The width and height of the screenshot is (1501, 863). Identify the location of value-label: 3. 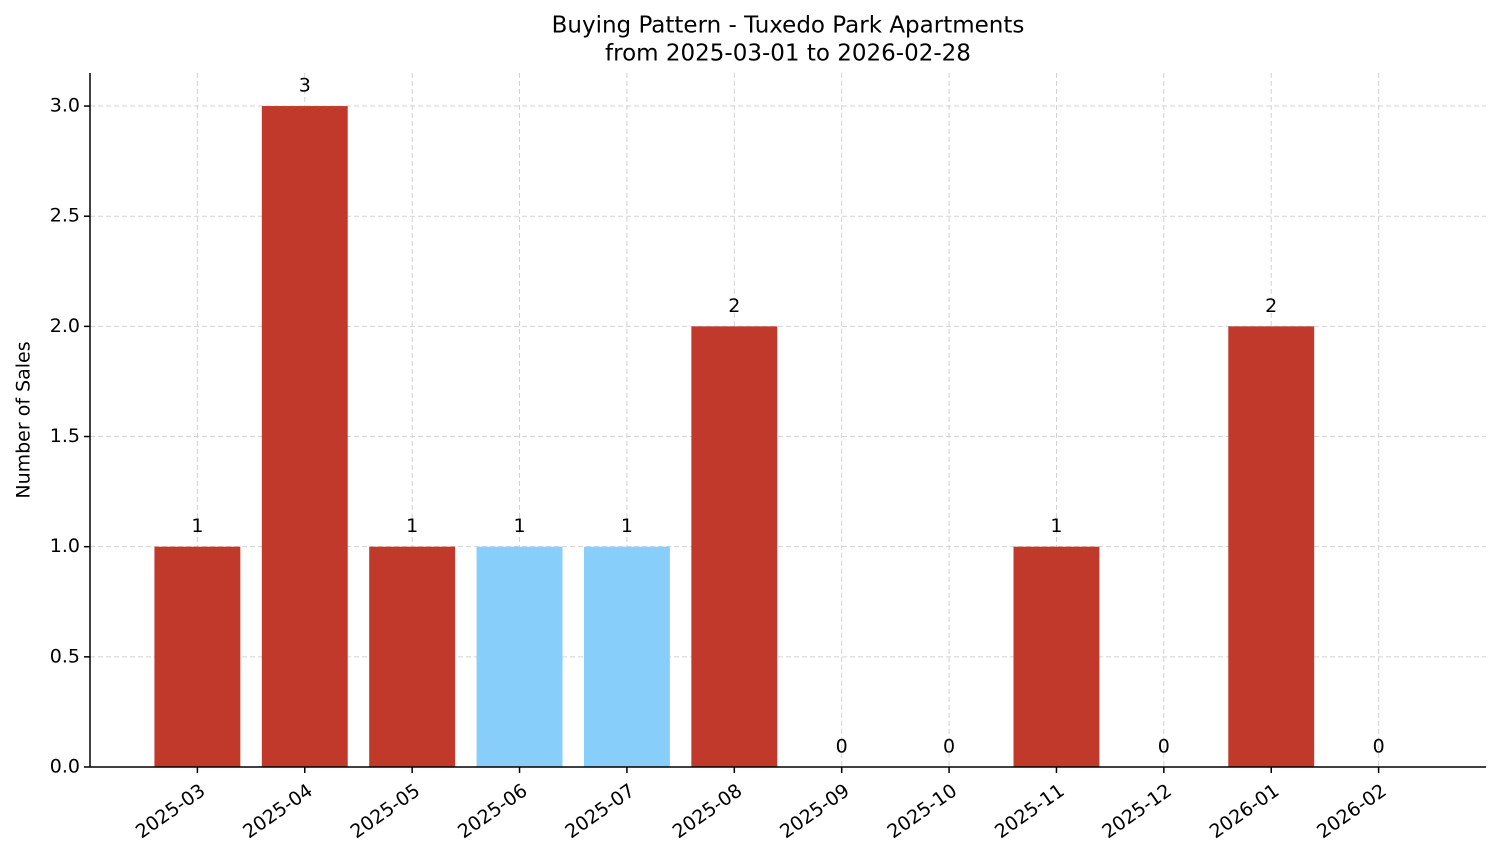
(305, 86).